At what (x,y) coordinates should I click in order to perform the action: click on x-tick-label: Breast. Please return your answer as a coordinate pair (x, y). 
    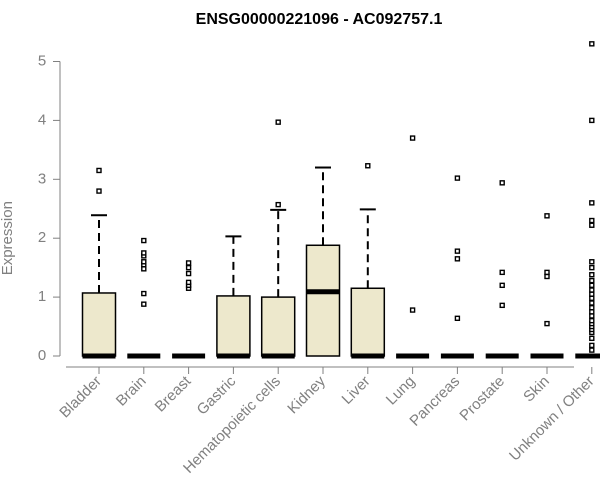
    Looking at the image, I should click on (173, 393).